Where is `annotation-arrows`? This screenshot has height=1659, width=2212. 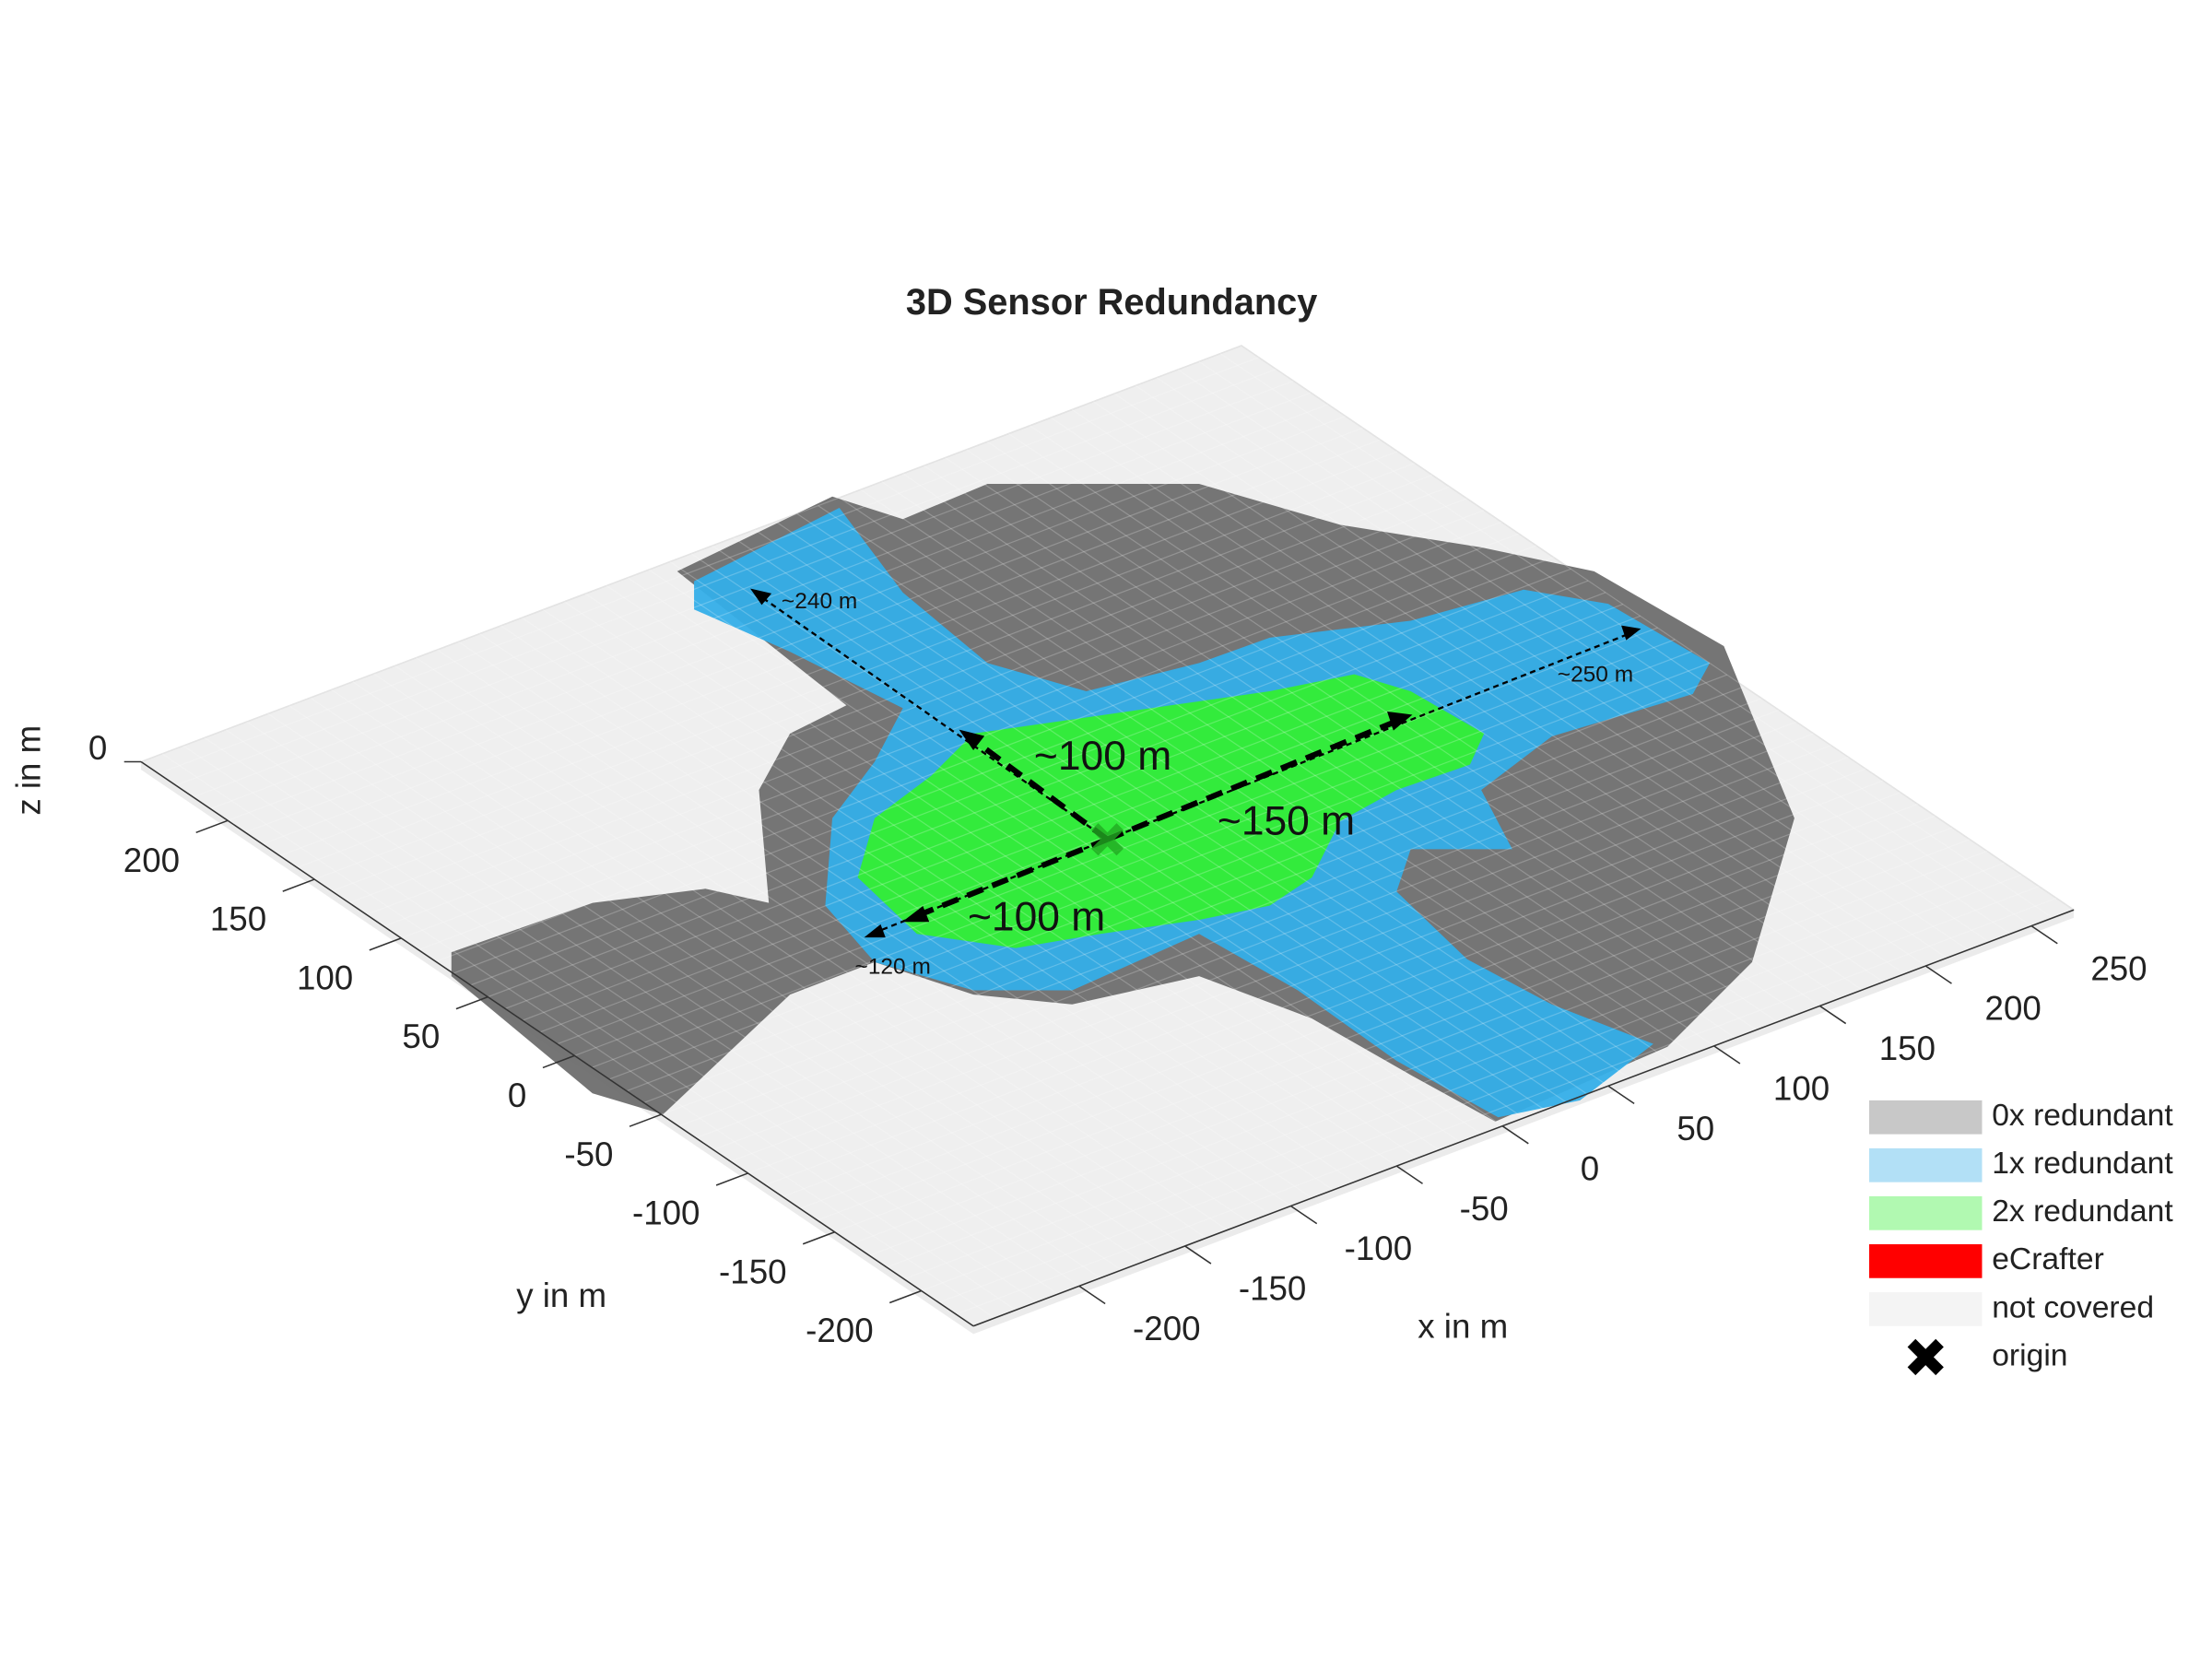 annotation-arrows is located at coordinates (1195, 763).